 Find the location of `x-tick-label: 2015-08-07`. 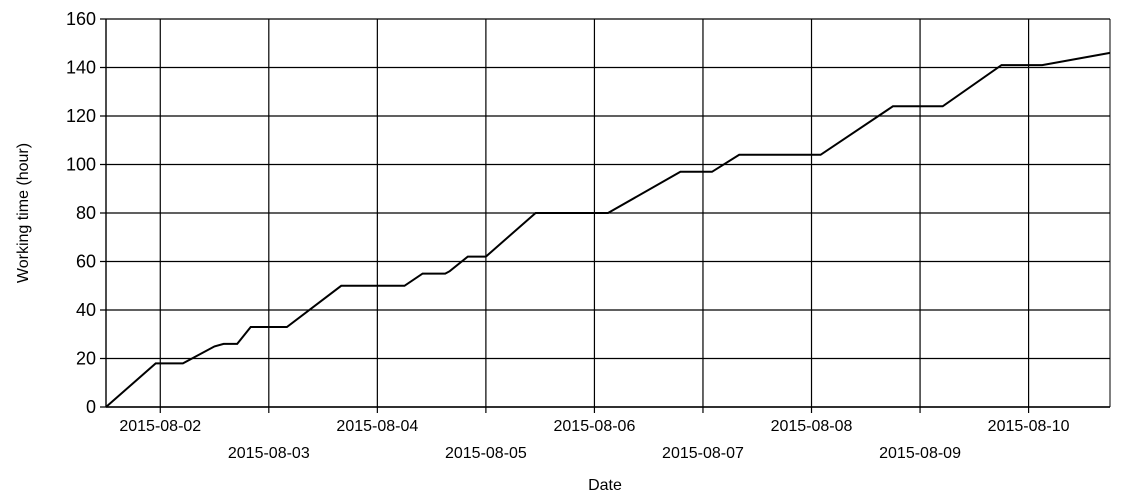

x-tick-label: 2015-08-07 is located at coordinates (703, 453).